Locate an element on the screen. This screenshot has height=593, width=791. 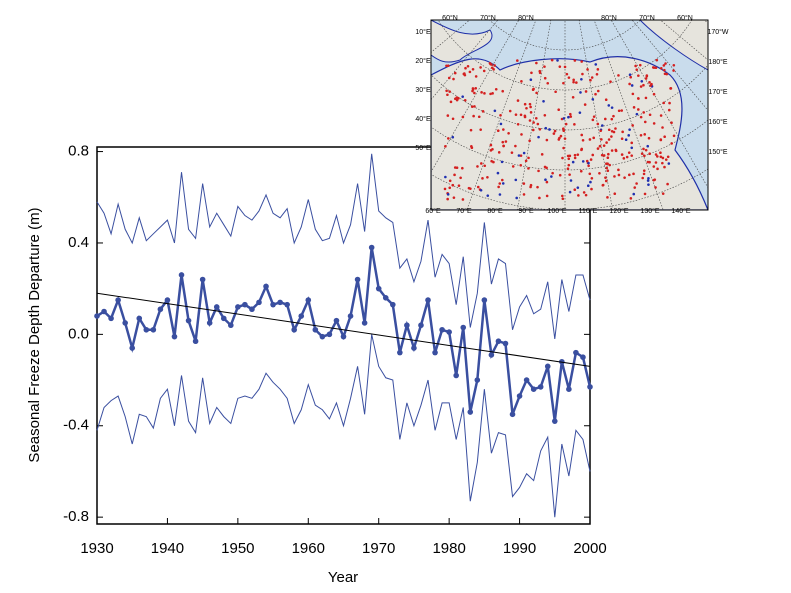
trend-line is located at coordinates (343, 329).